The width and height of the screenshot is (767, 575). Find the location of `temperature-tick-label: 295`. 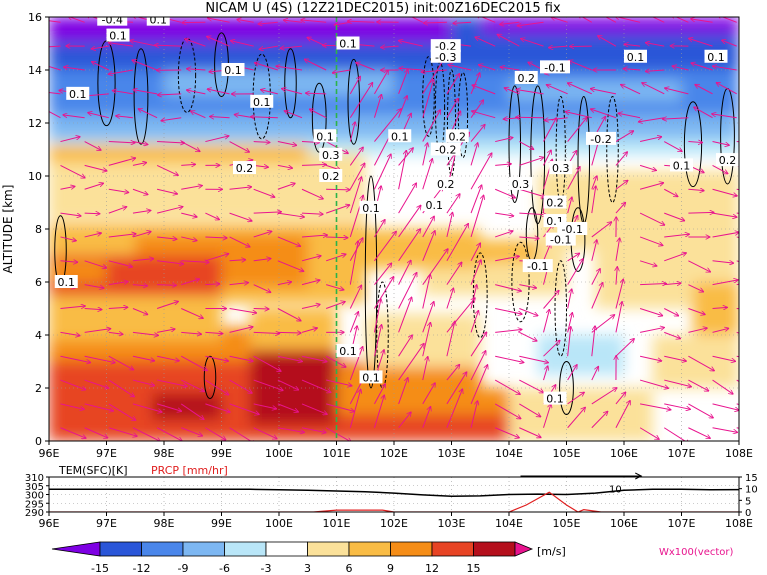

temperature-tick-label: 295 is located at coordinates (34, 504).